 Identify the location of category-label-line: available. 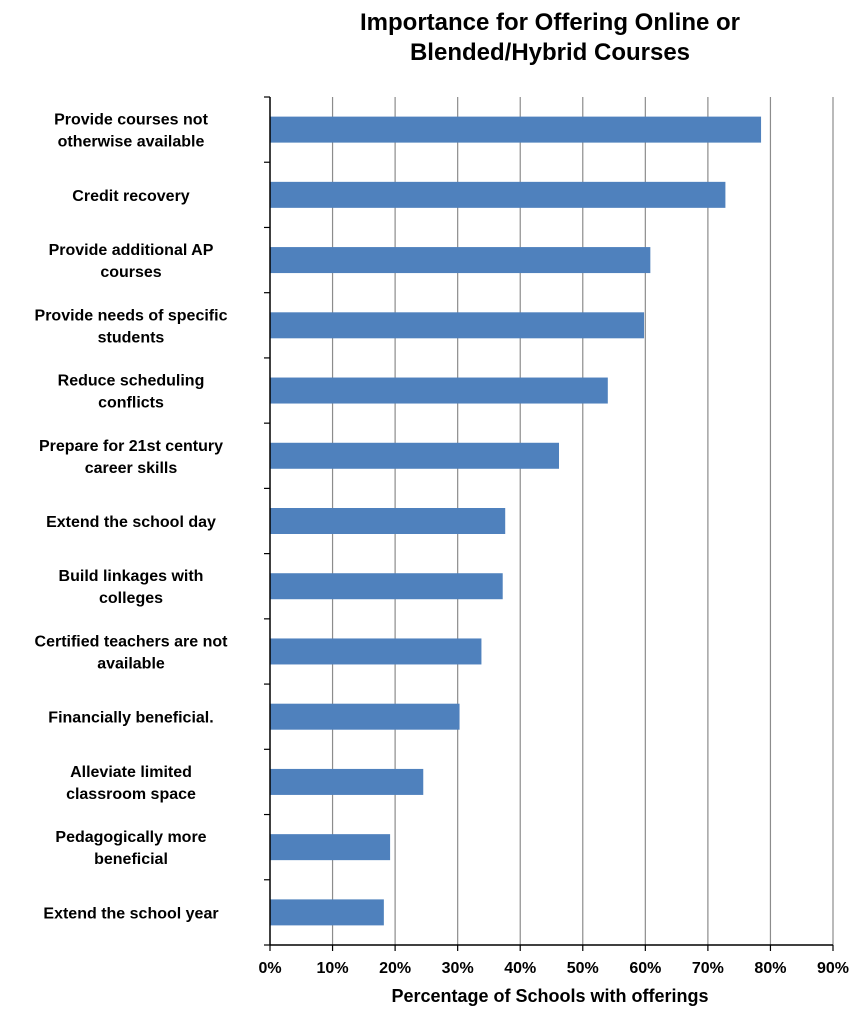
(131, 663).